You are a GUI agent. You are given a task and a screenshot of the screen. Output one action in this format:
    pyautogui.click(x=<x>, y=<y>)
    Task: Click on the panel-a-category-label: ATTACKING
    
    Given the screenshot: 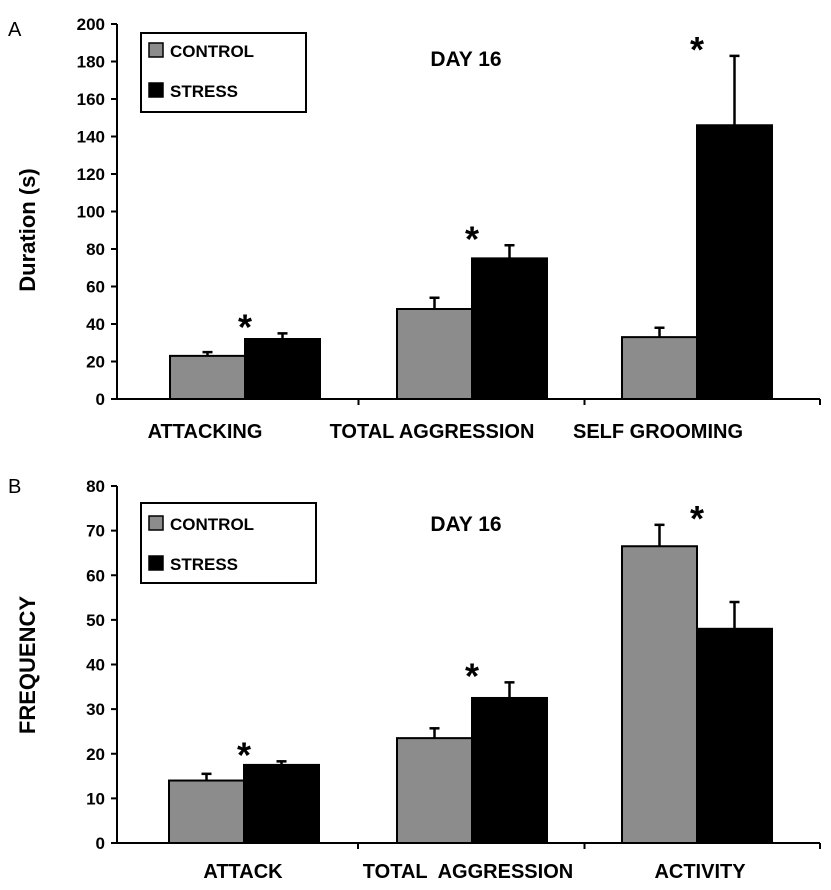 What is the action you would take?
    pyautogui.click(x=205, y=432)
    